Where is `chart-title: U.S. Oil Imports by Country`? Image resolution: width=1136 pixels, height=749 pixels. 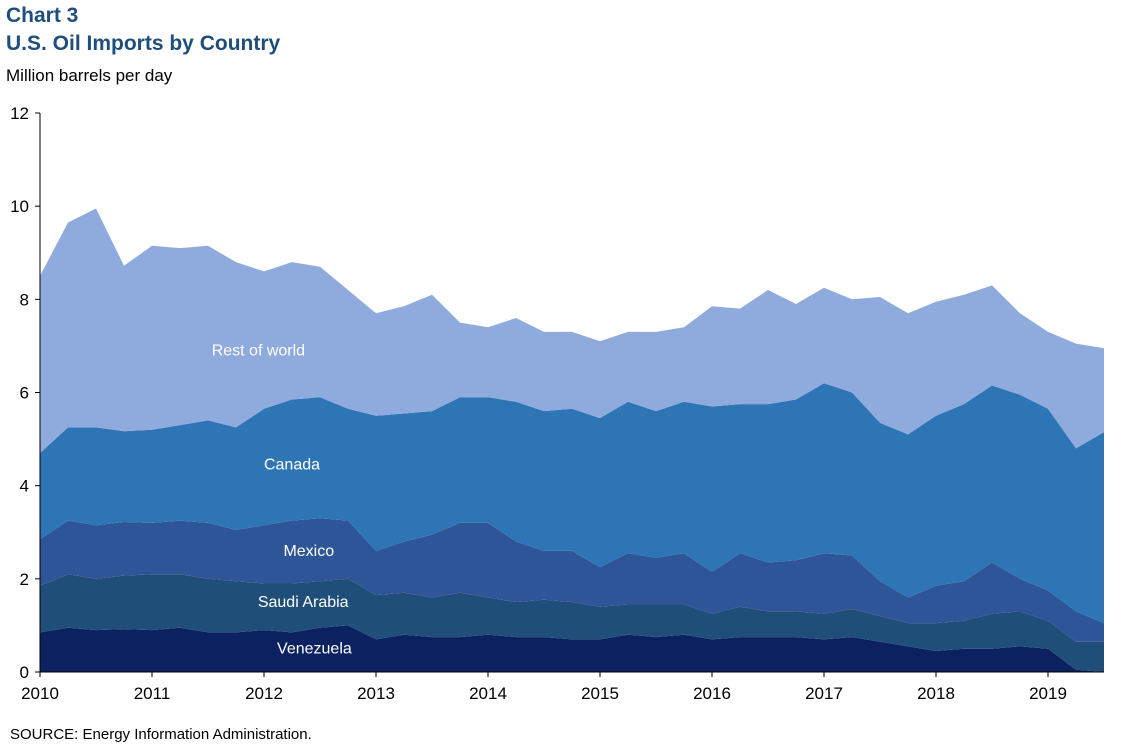 chart-title: U.S. Oil Imports by Country is located at coordinates (143, 43).